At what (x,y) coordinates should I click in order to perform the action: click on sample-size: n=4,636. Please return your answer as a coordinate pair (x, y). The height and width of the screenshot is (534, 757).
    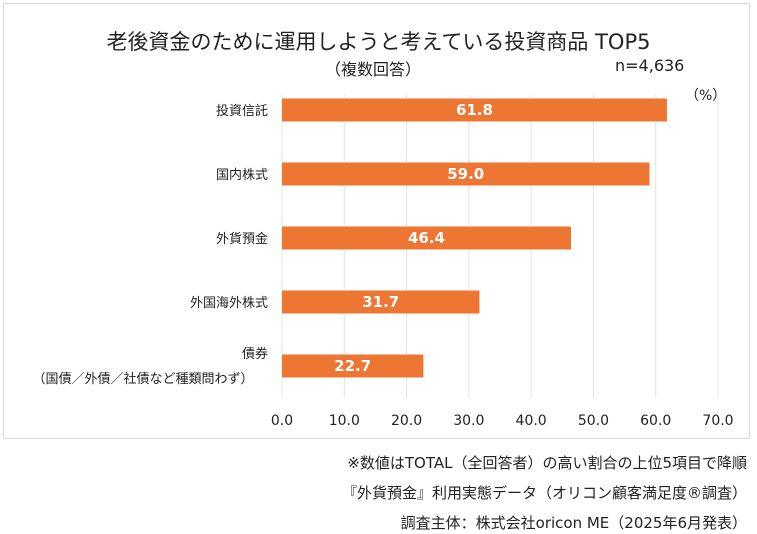
    Looking at the image, I should click on (650, 65).